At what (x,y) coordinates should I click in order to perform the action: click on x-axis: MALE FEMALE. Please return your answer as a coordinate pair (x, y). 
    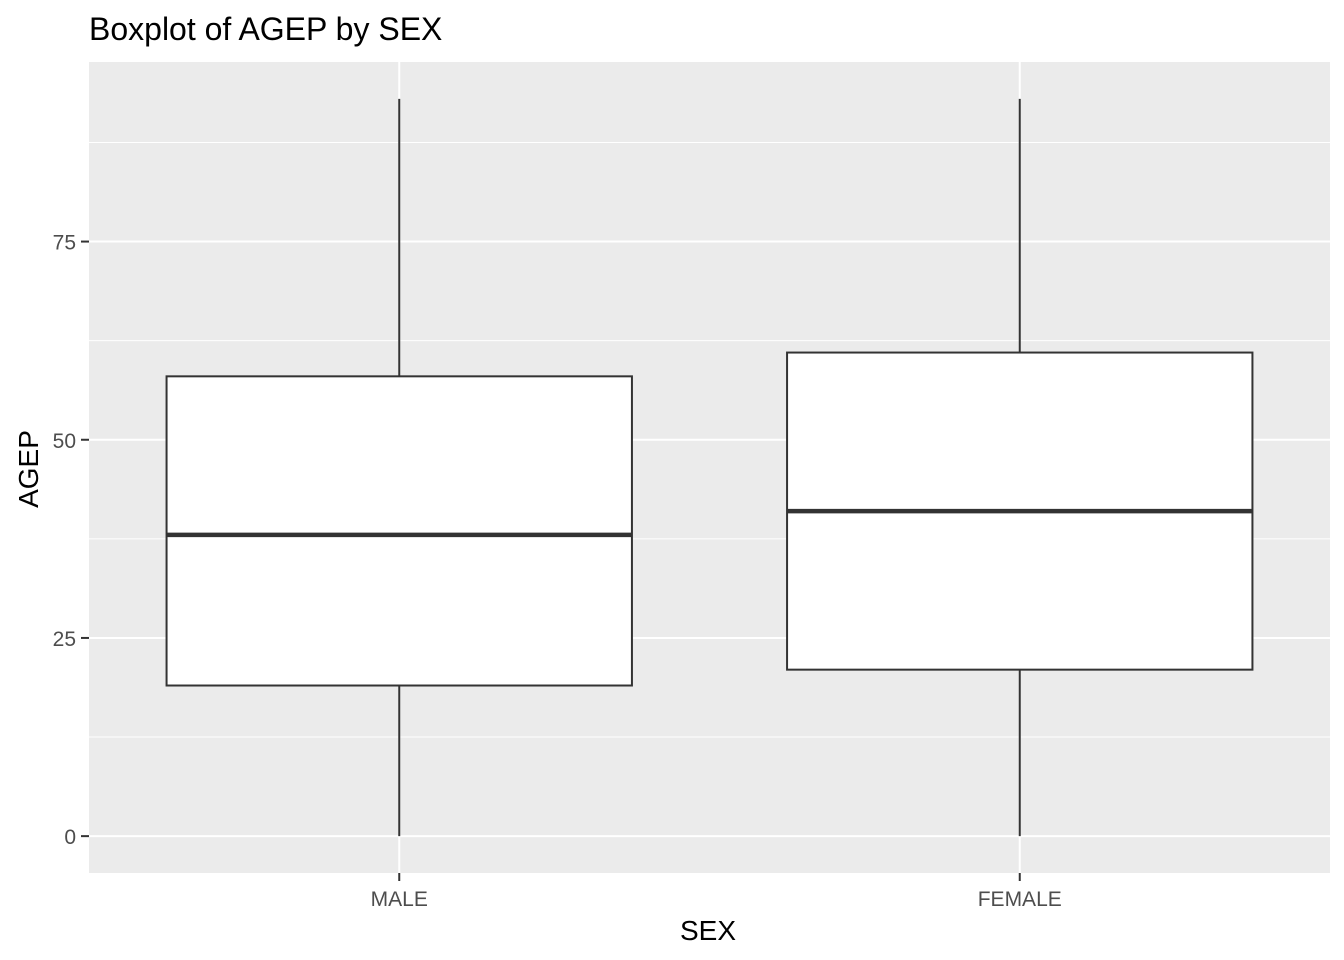
    Looking at the image, I should click on (716, 892).